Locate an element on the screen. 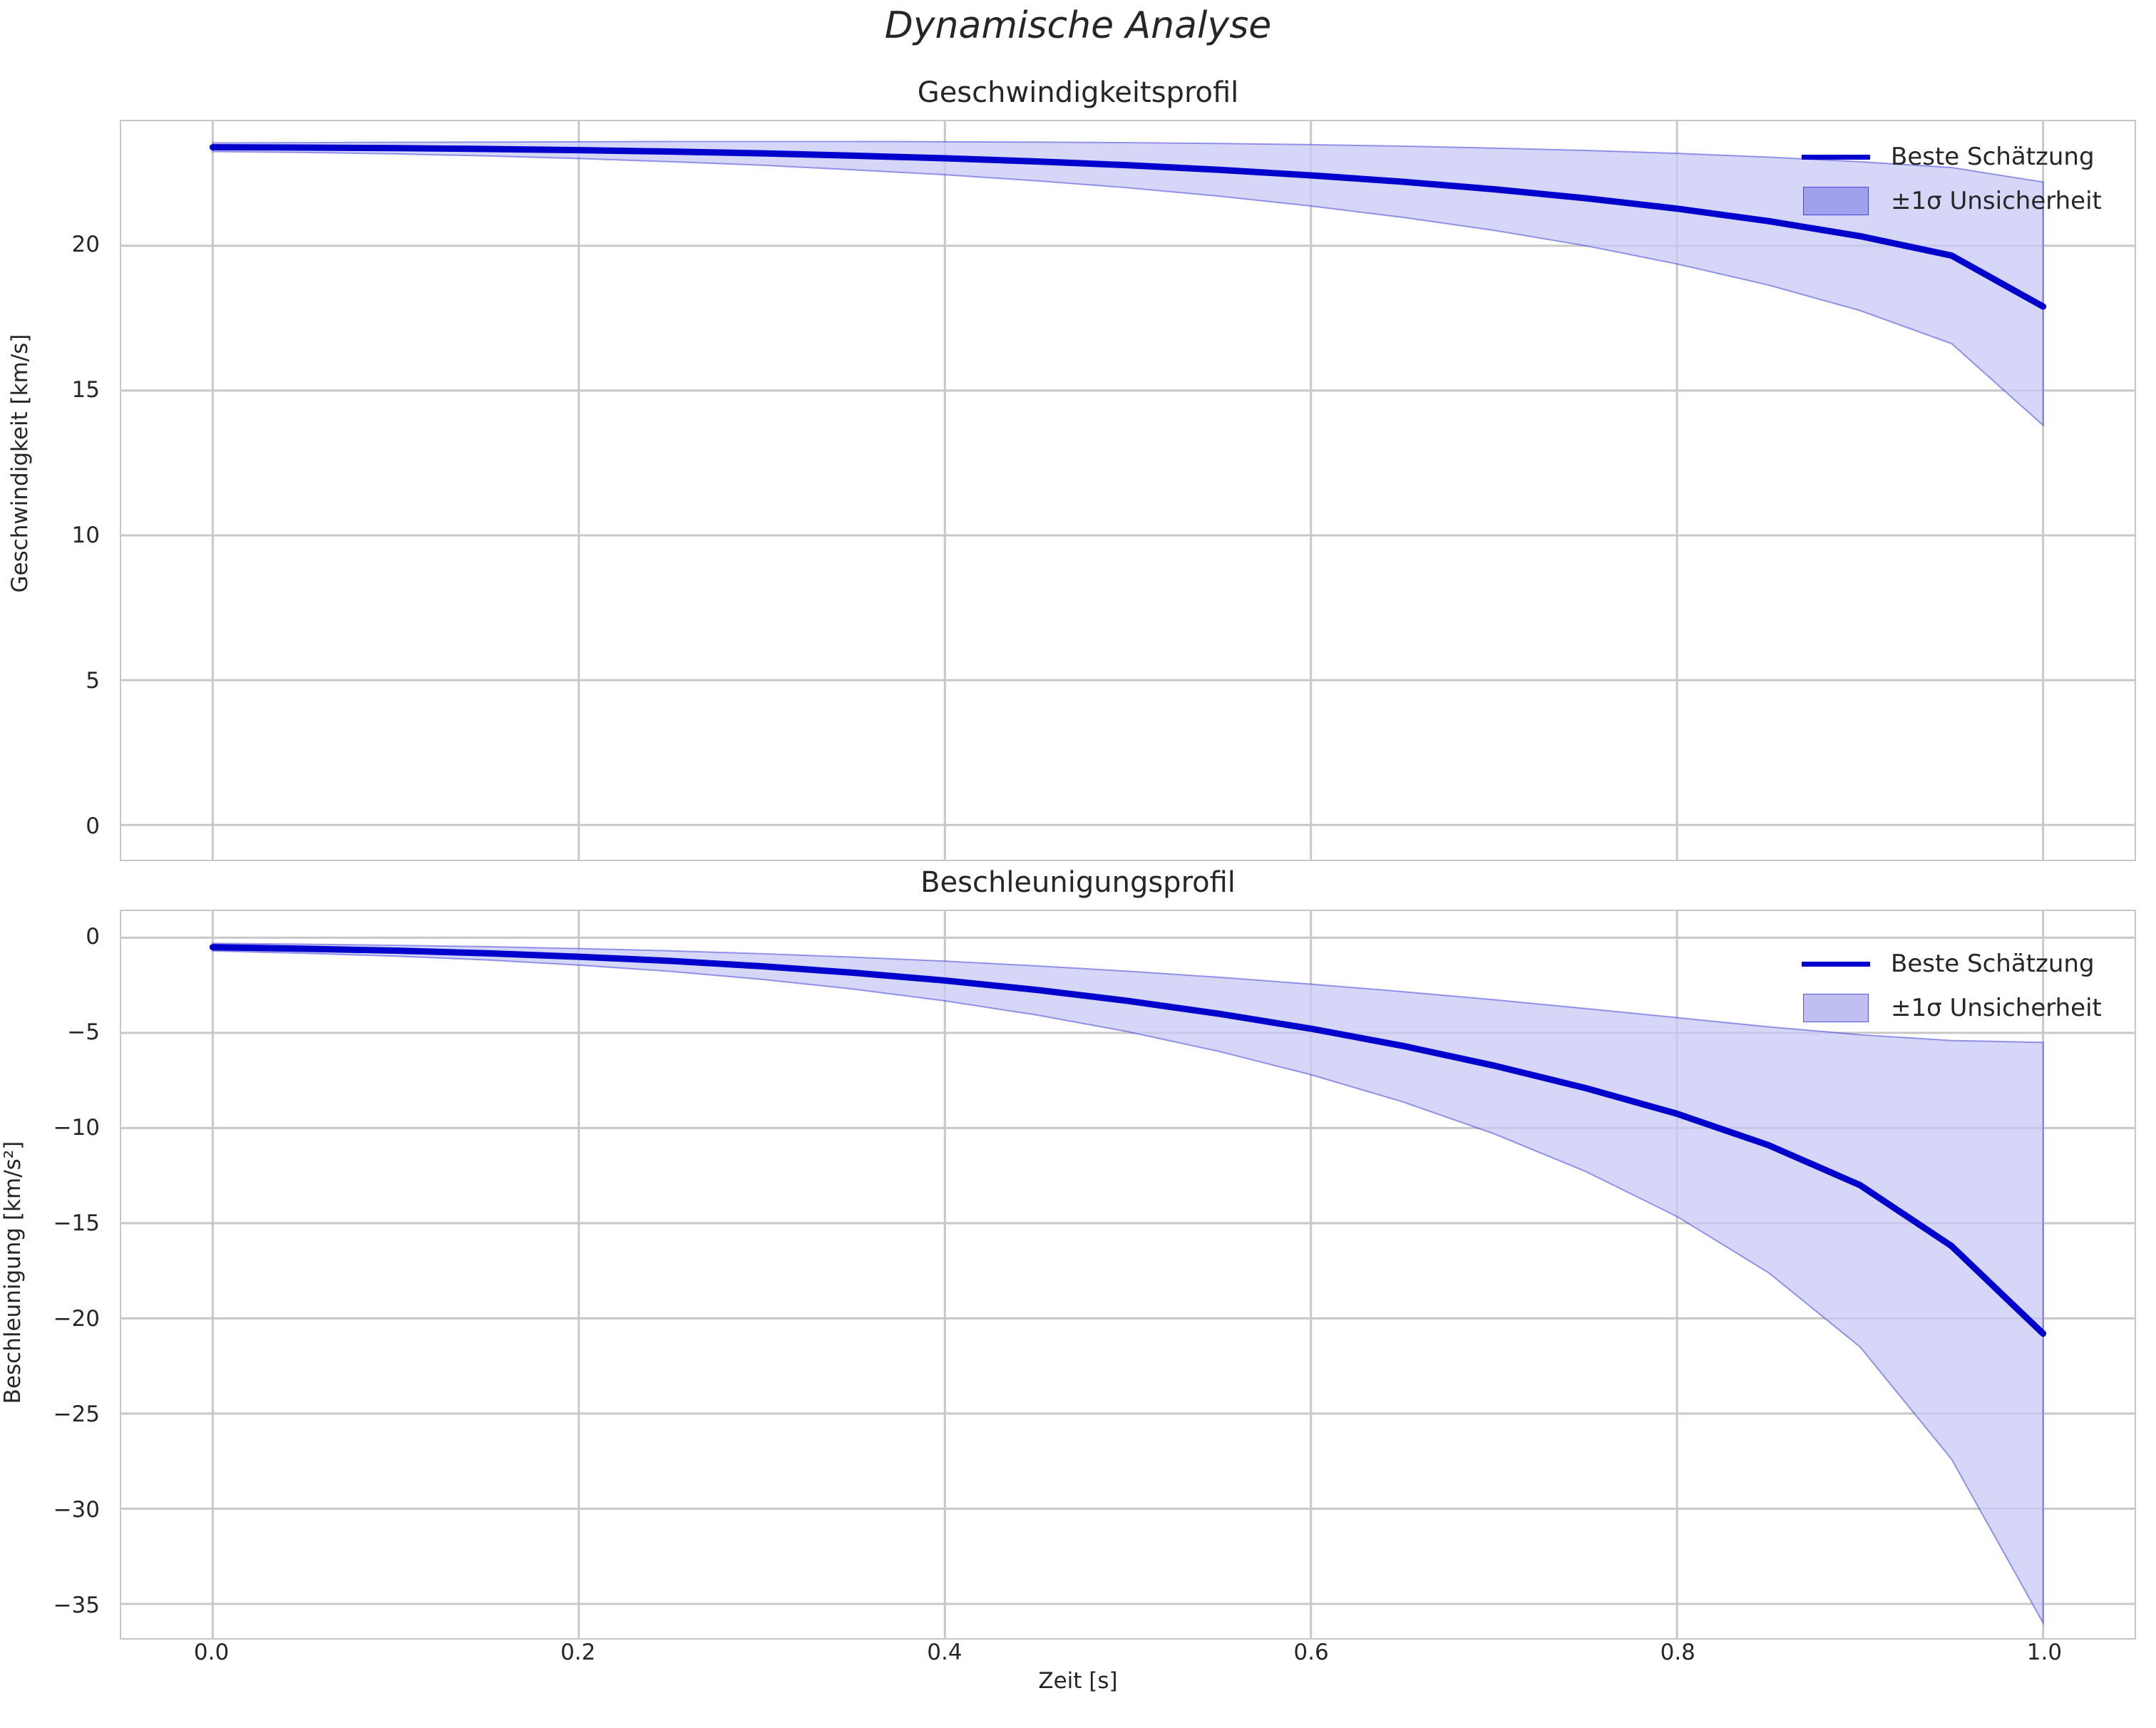  y-tick-label: −10 is located at coordinates (76, 1127).